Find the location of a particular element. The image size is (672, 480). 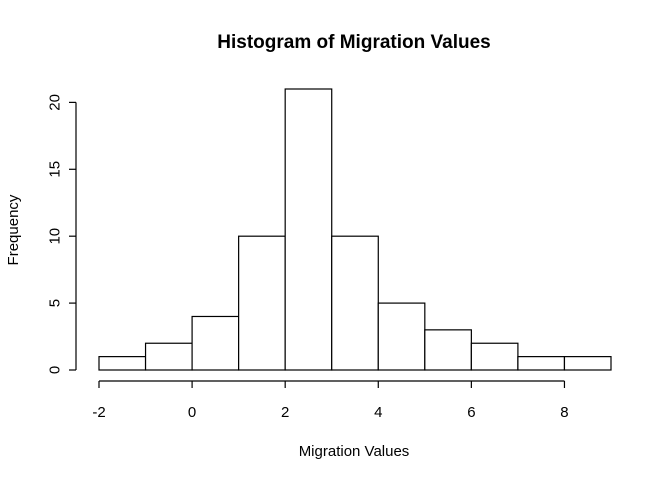

y-axis-label: Frequency is located at coordinates (13, 229).